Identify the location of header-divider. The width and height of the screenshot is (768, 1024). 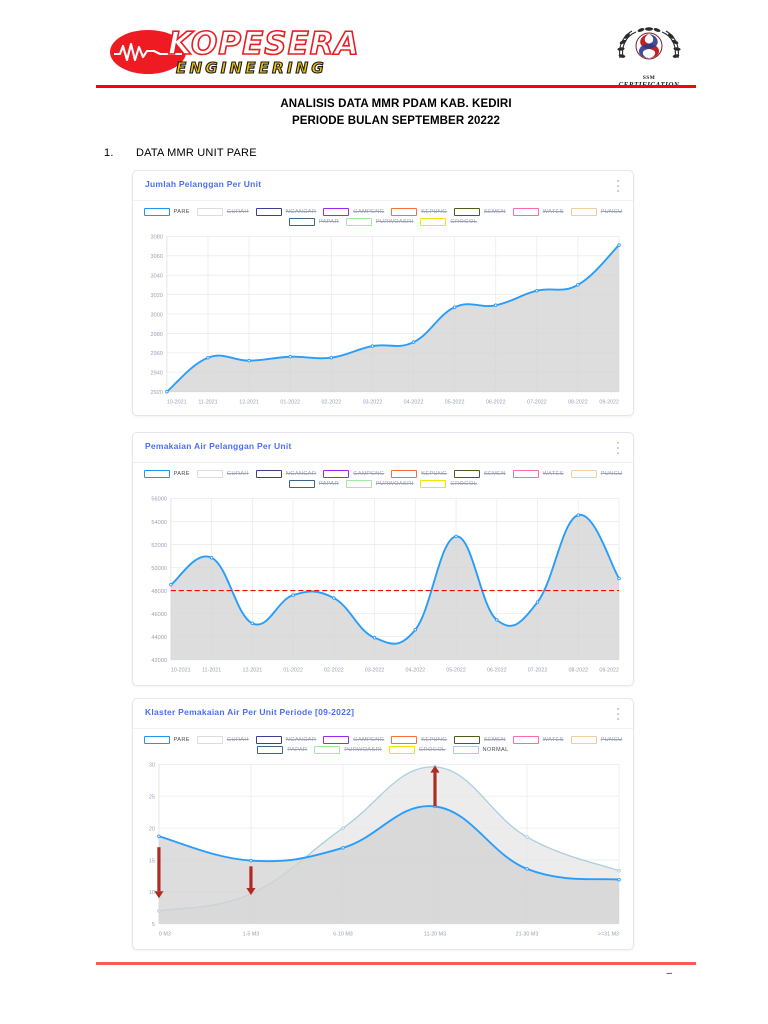
(396, 86).